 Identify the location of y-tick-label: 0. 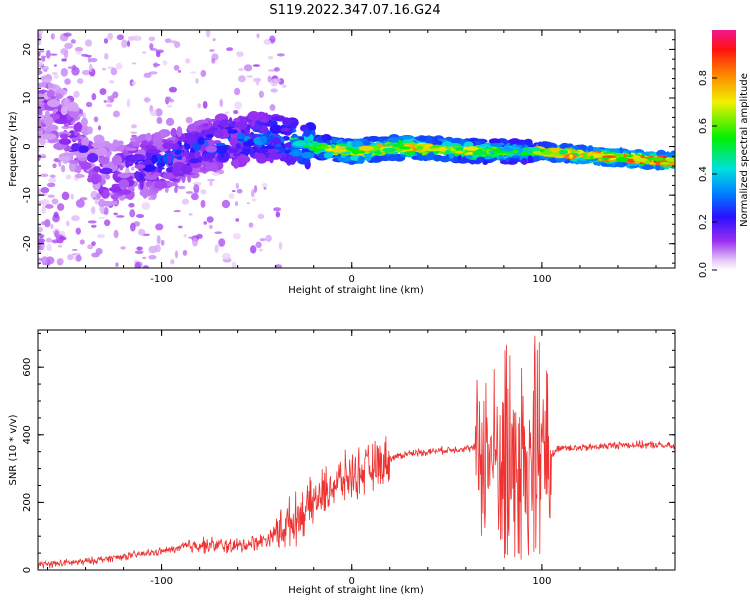
(27, 146).